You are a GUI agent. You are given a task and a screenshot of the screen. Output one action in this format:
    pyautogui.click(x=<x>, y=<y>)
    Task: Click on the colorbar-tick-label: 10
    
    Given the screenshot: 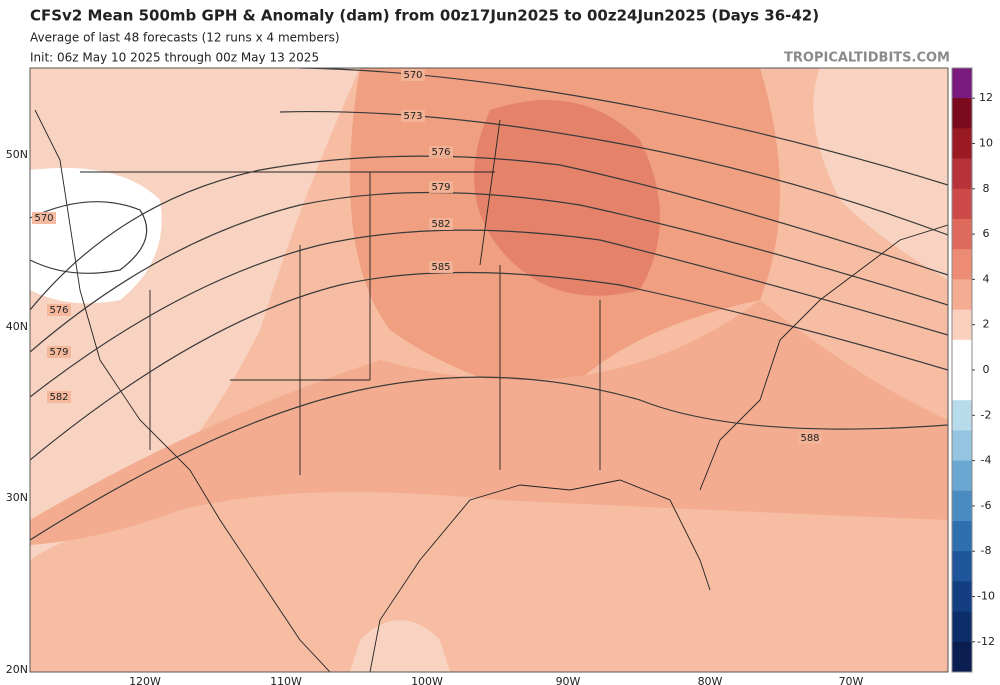 What is the action you would take?
    pyautogui.click(x=986, y=143)
    